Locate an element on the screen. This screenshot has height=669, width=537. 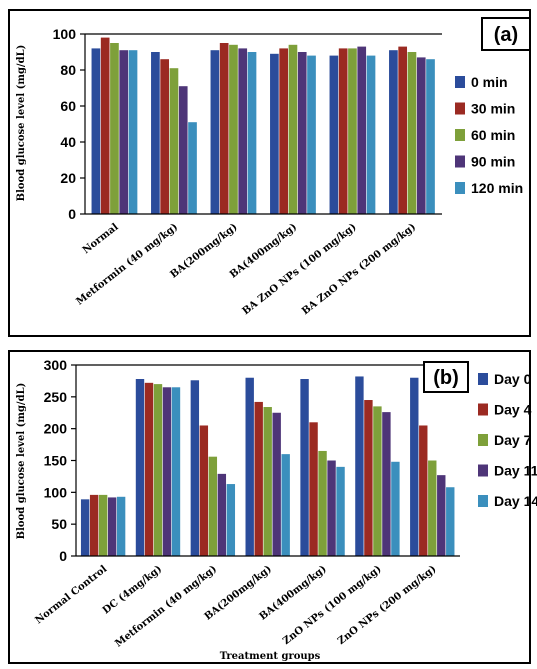
legend-label: 90 min is located at coordinates (493, 162).